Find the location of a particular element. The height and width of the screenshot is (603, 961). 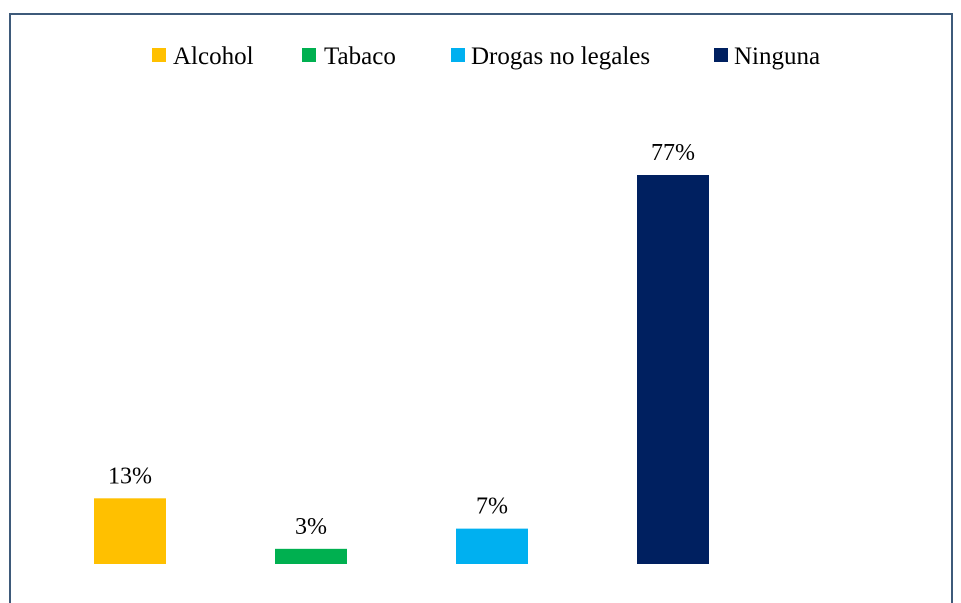

legend-swatch-tabaco is located at coordinates (309, 55).